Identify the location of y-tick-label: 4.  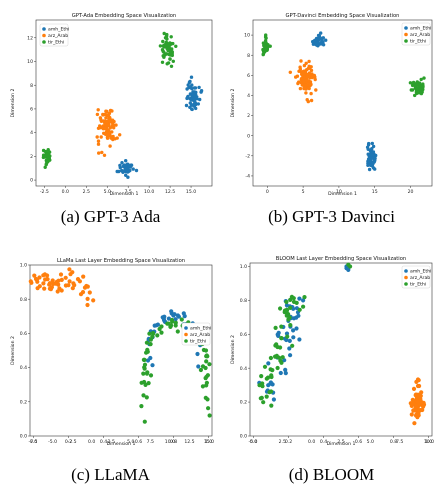
(31, 133).